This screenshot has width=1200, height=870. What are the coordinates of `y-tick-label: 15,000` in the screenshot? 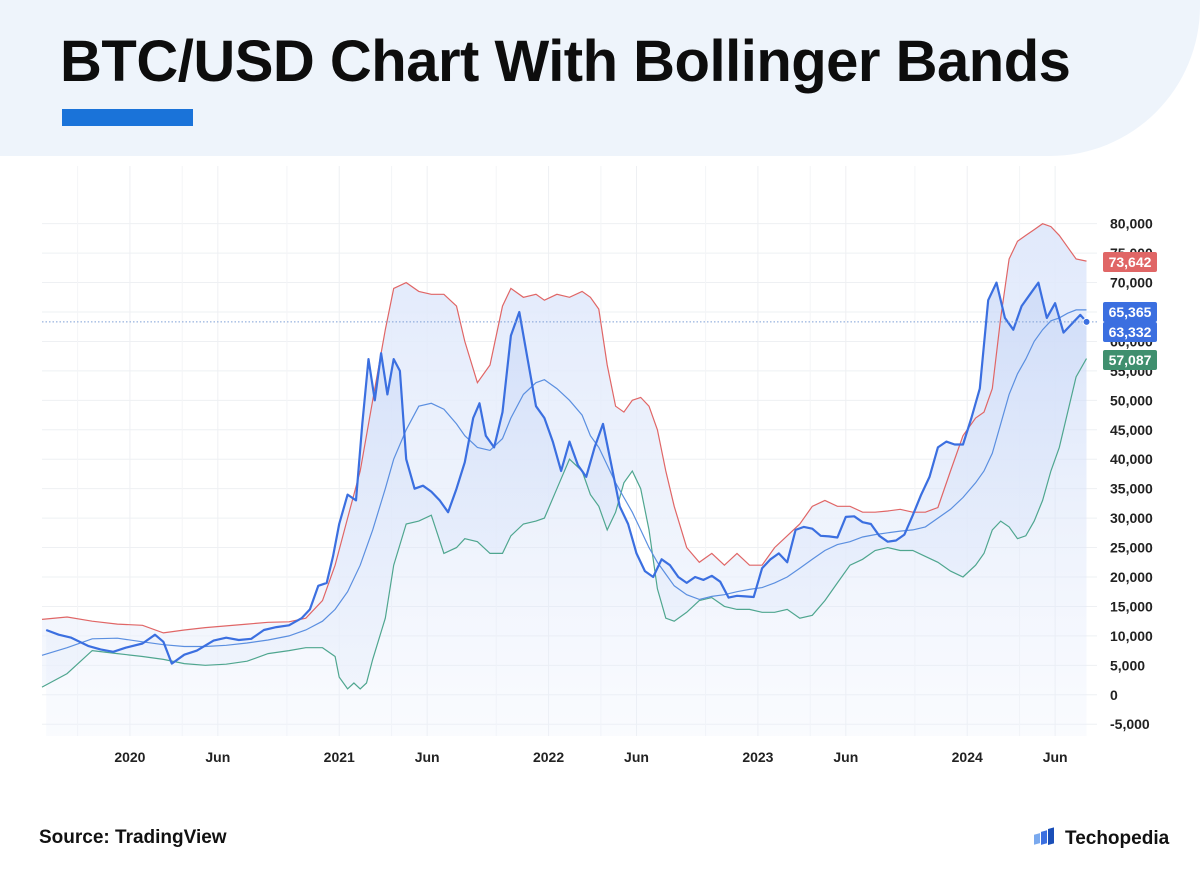 It's located at (1131, 606).